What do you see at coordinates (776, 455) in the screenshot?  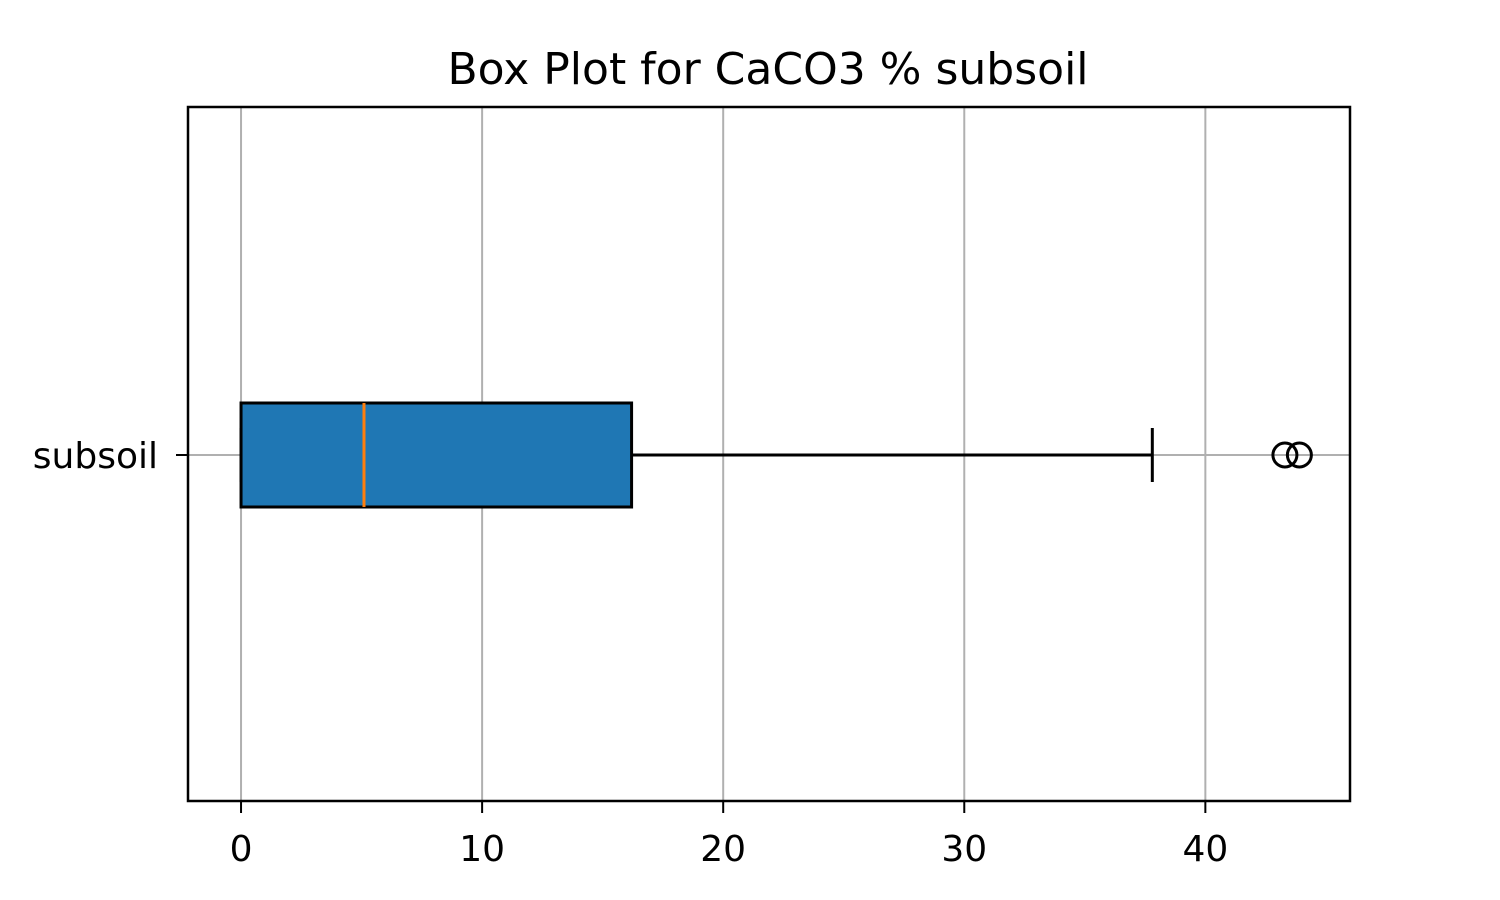 I see `box-plot-series` at bounding box center [776, 455].